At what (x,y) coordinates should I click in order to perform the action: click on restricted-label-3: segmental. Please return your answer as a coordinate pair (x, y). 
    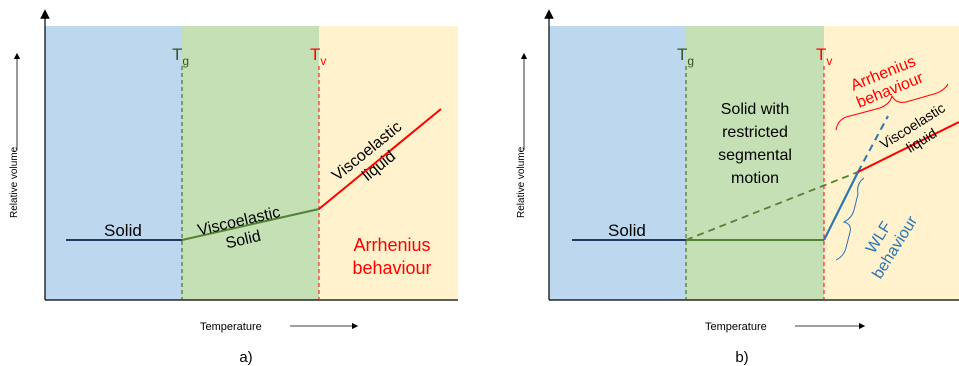
    Looking at the image, I should click on (755, 155).